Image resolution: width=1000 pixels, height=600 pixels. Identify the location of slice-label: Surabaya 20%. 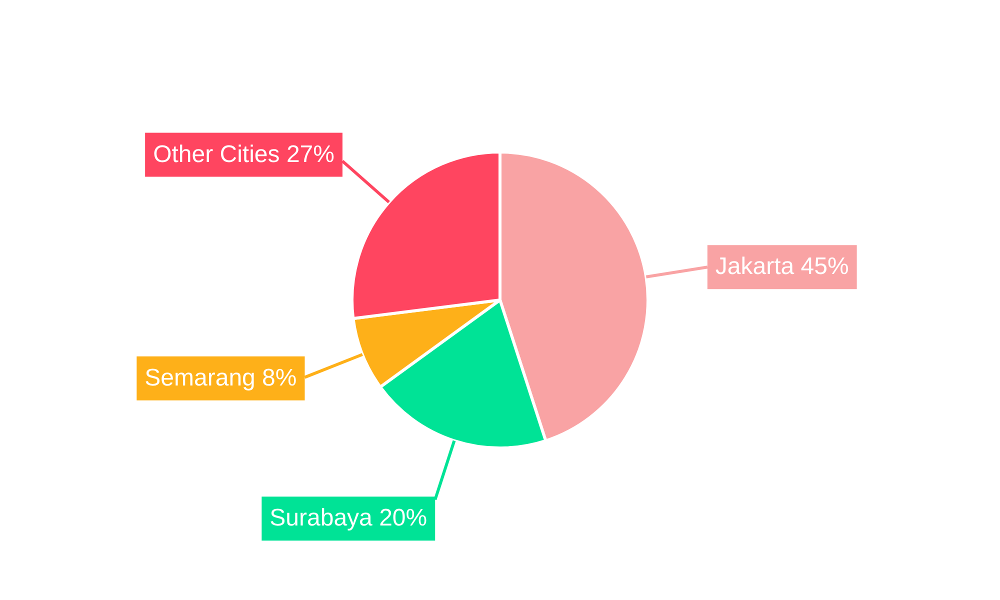
(349, 518).